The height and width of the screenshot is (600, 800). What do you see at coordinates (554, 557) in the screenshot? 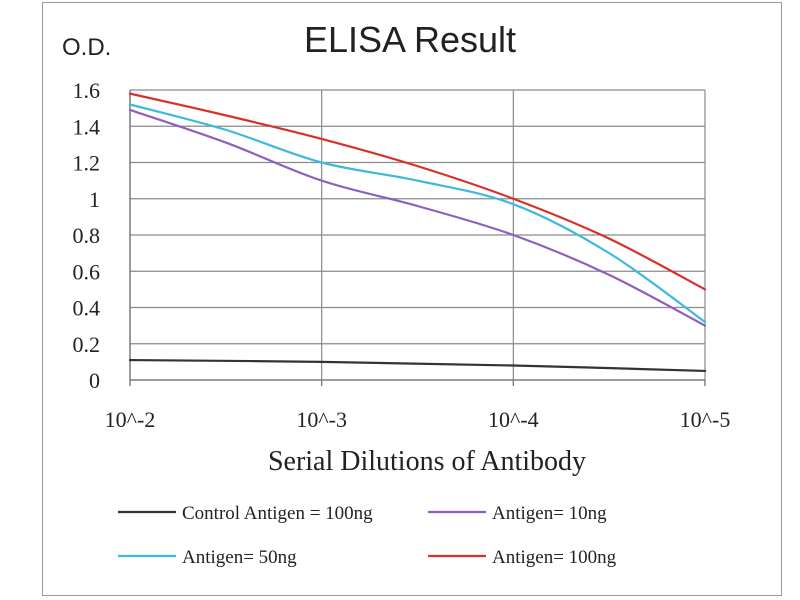
I see `legend-label: Antigen= 100ng` at bounding box center [554, 557].